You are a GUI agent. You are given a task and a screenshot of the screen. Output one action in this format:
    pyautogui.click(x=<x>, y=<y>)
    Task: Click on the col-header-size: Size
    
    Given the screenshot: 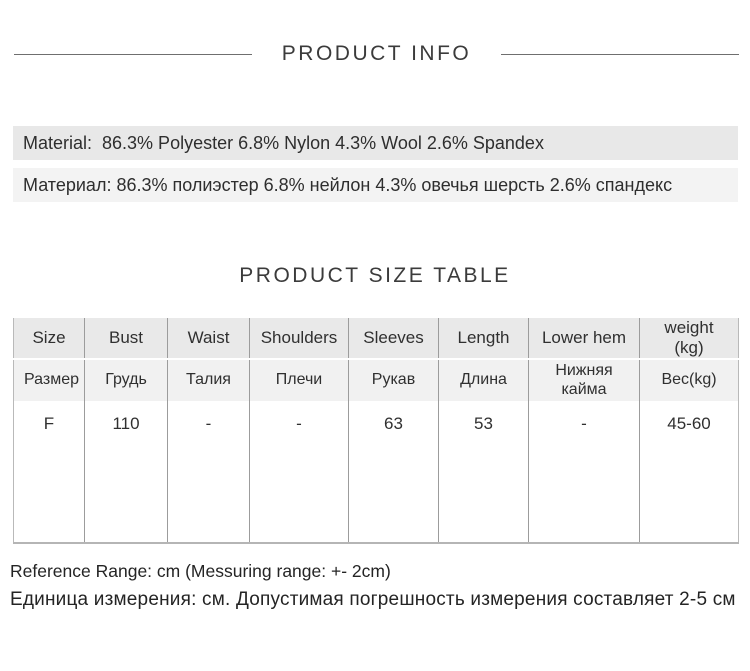 What is the action you would take?
    pyautogui.click(x=49, y=339)
    